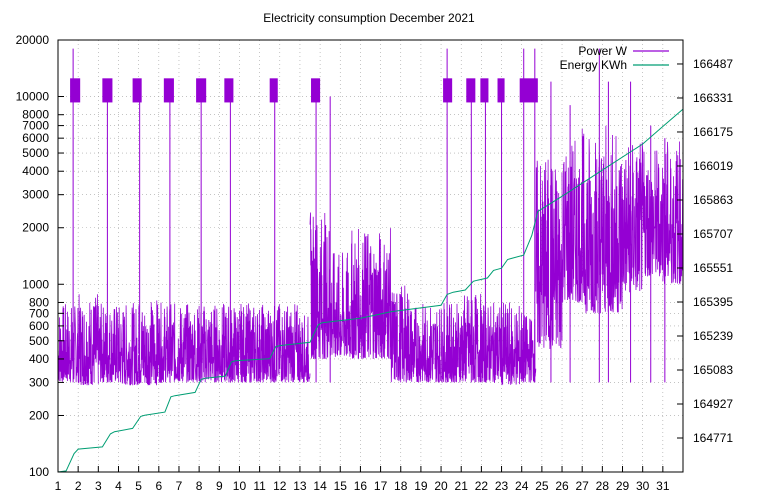 This screenshot has width=768, height=500. I want to click on x-tick-label: 8, so click(199, 486).